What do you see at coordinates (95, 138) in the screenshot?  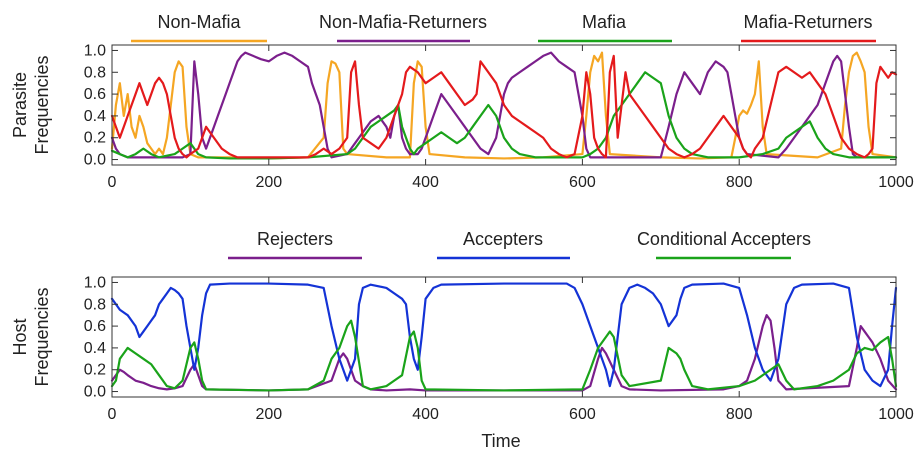 I see `parasite-y-tick-label: 0.2` at bounding box center [95, 138].